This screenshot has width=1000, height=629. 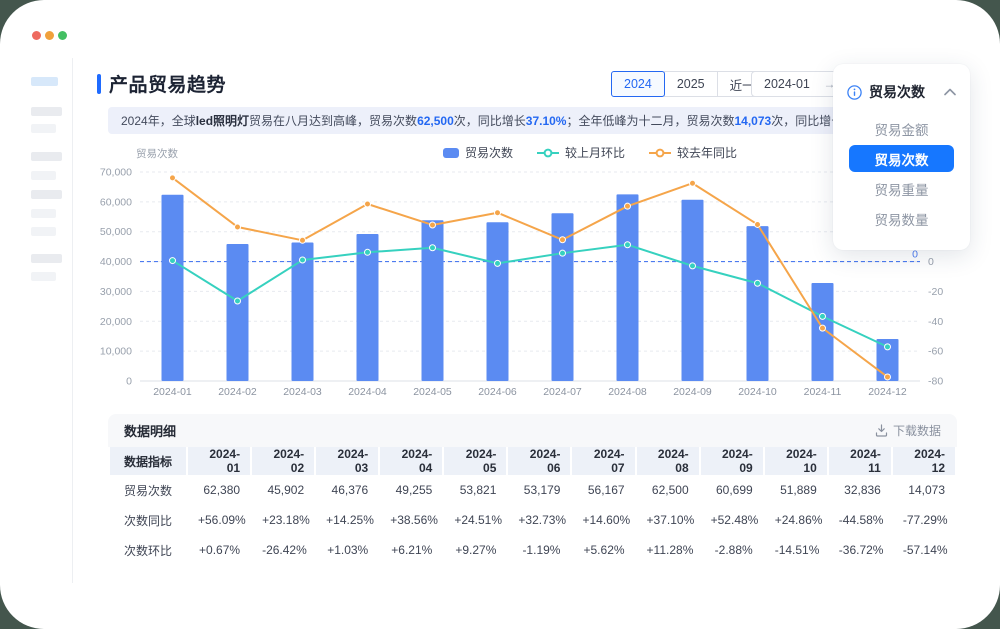 What do you see at coordinates (219, 490) in the screenshot?
I see `cell-value: 62,380` at bounding box center [219, 490].